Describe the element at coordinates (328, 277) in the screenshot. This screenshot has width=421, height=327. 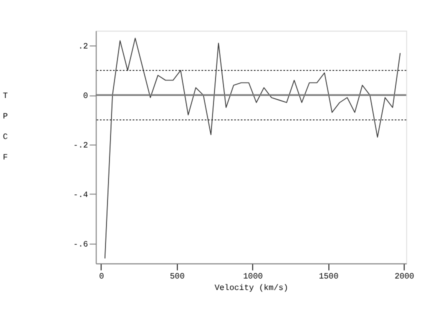
I see `x-tick-label: 1500` at that location.